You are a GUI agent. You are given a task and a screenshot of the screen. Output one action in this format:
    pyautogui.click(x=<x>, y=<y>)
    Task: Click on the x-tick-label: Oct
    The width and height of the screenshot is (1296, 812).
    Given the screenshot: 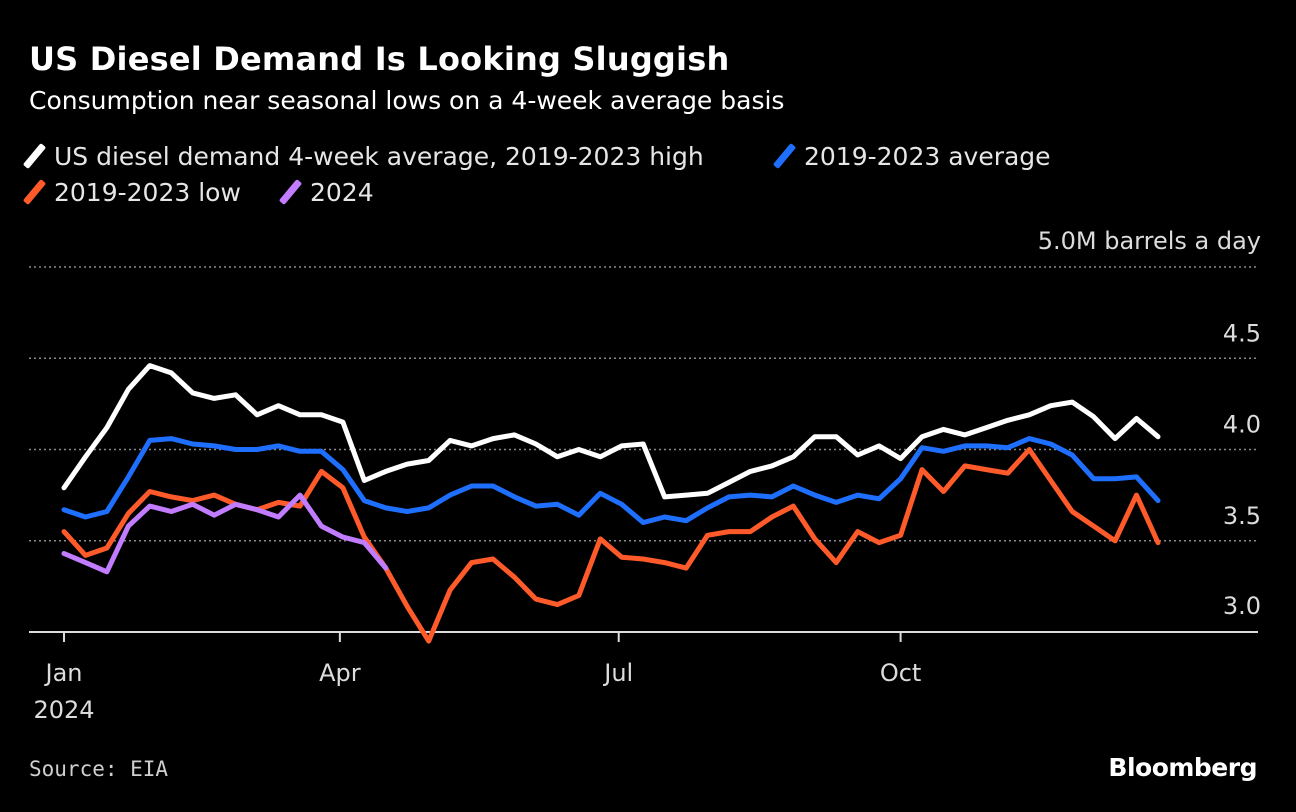 What is the action you would take?
    pyautogui.click(x=901, y=673)
    